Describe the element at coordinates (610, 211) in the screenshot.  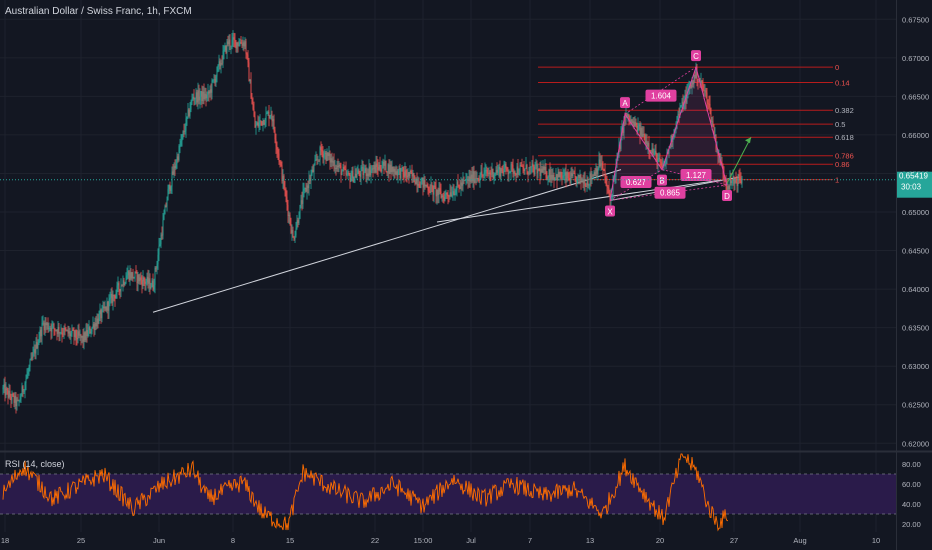
I see `pattern-point-x: X` at that location.